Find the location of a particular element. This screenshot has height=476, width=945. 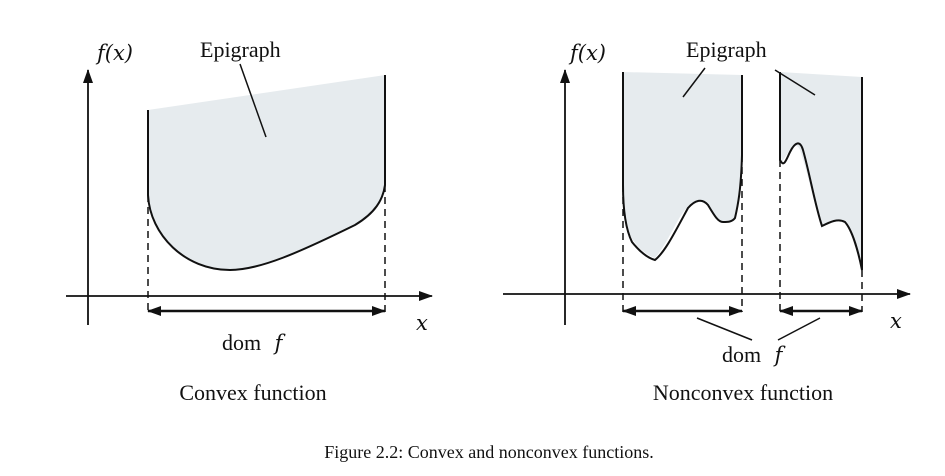

left-epigraph-region is located at coordinates (266, 172).